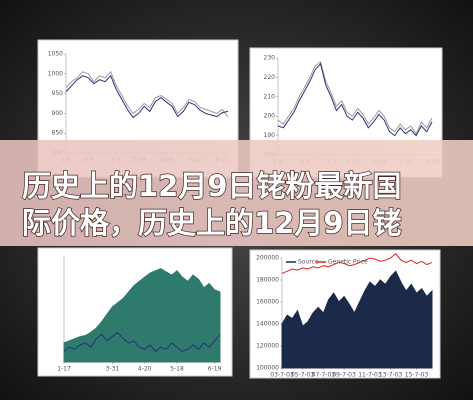 This screenshot has width=473, height=400. What do you see at coordinates (58, 133) in the screenshot?
I see `y-tick-label: 850` at bounding box center [58, 133].